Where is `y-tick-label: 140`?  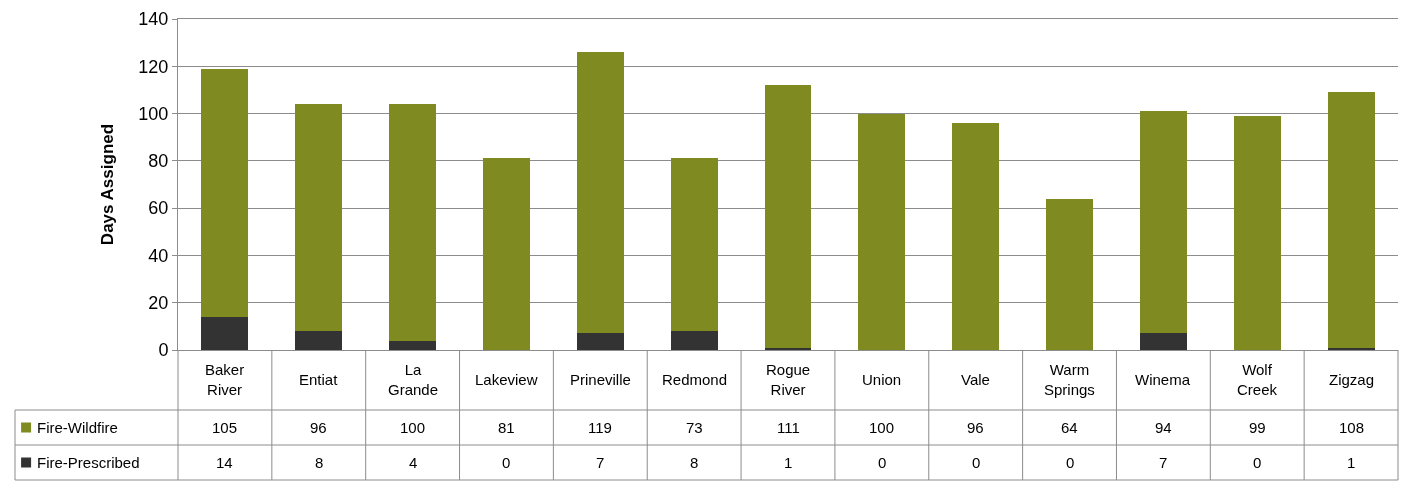
y-tick-label: 140 is located at coordinates (153, 19).